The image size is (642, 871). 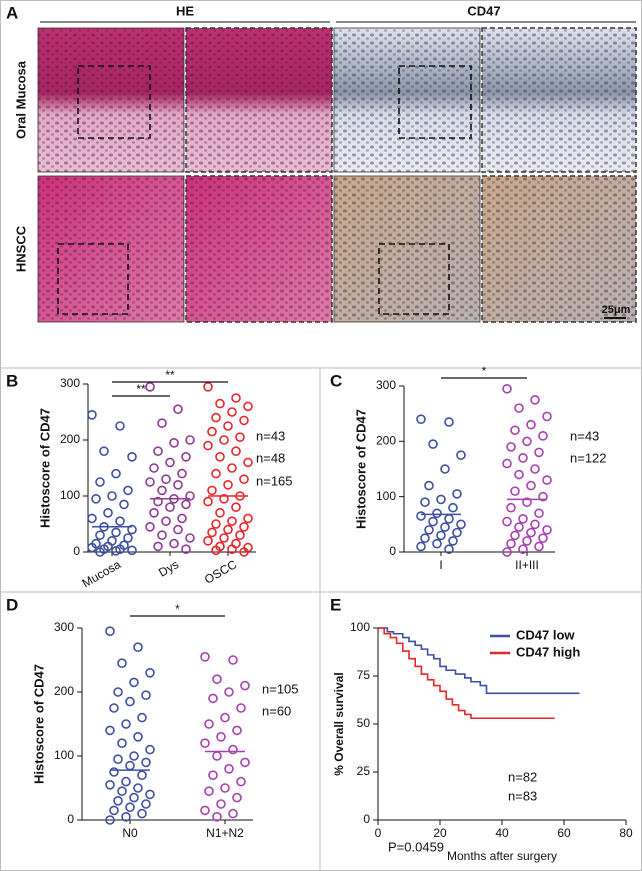 What do you see at coordinates (548, 651) in the screenshot?
I see `legend-label: CD47 high` at bounding box center [548, 651].